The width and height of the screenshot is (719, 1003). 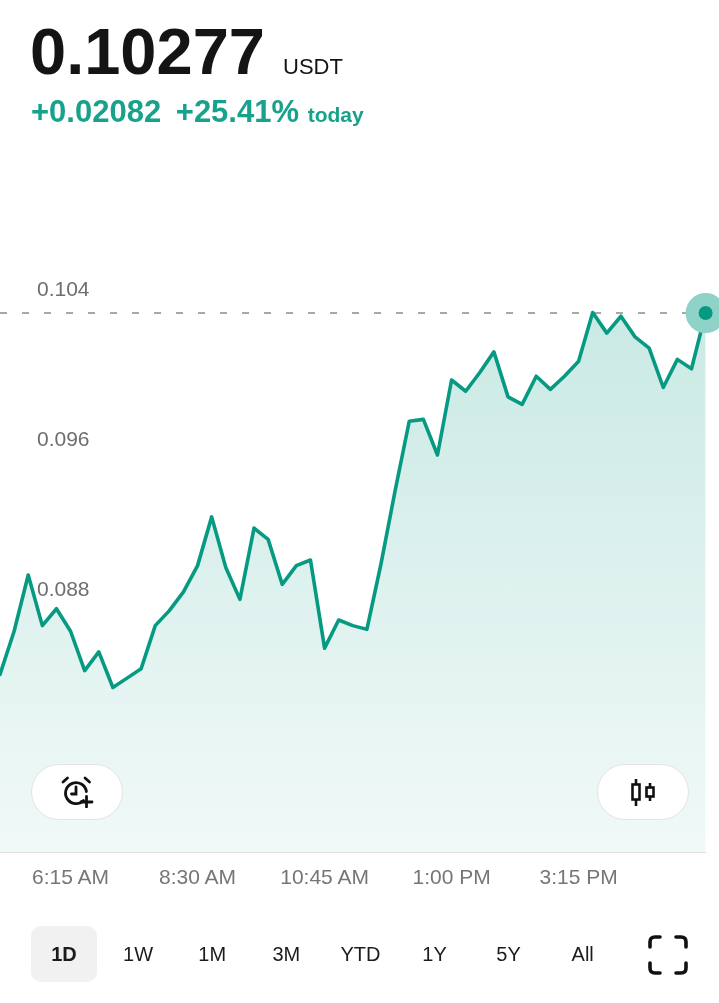 What do you see at coordinates (198, 876) in the screenshot?
I see `x-tick-label: 8:30 AM` at bounding box center [198, 876].